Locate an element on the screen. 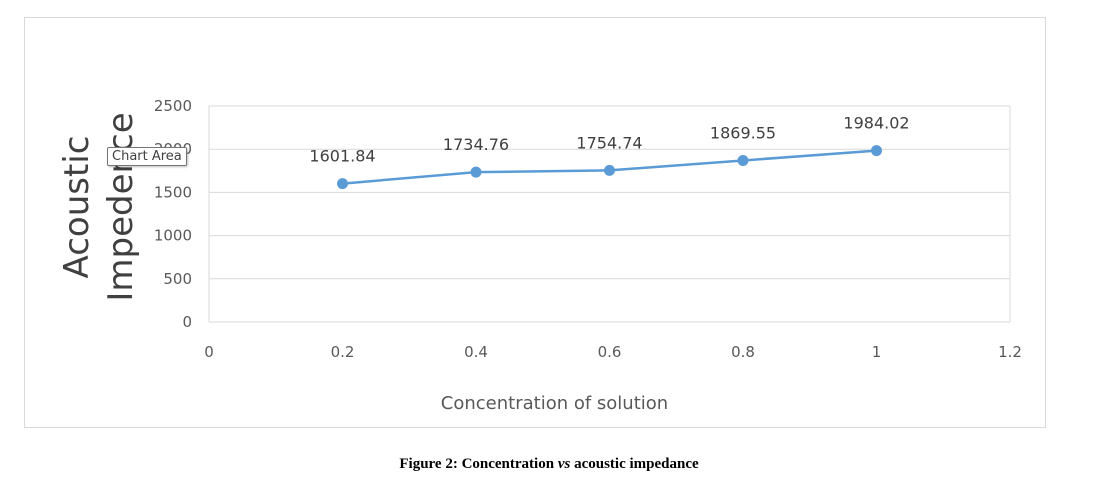 This screenshot has width=1098, height=485. x-tick-label: 0 is located at coordinates (209, 352).